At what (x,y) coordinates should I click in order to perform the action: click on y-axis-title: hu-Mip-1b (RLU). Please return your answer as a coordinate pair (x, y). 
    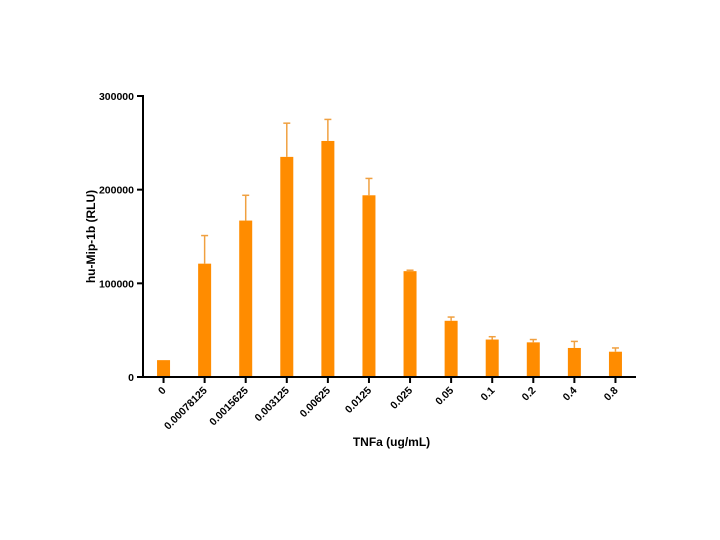
    Looking at the image, I should click on (91, 236).